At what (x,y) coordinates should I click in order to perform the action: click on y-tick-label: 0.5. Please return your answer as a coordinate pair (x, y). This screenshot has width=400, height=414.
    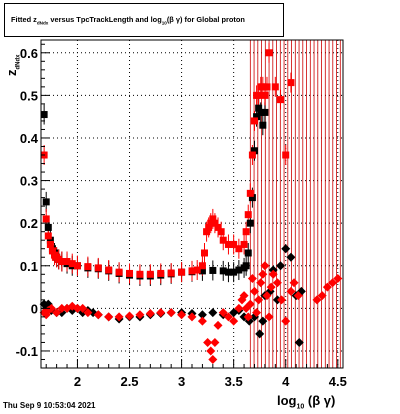
    Looking at the image, I should click on (29, 95).